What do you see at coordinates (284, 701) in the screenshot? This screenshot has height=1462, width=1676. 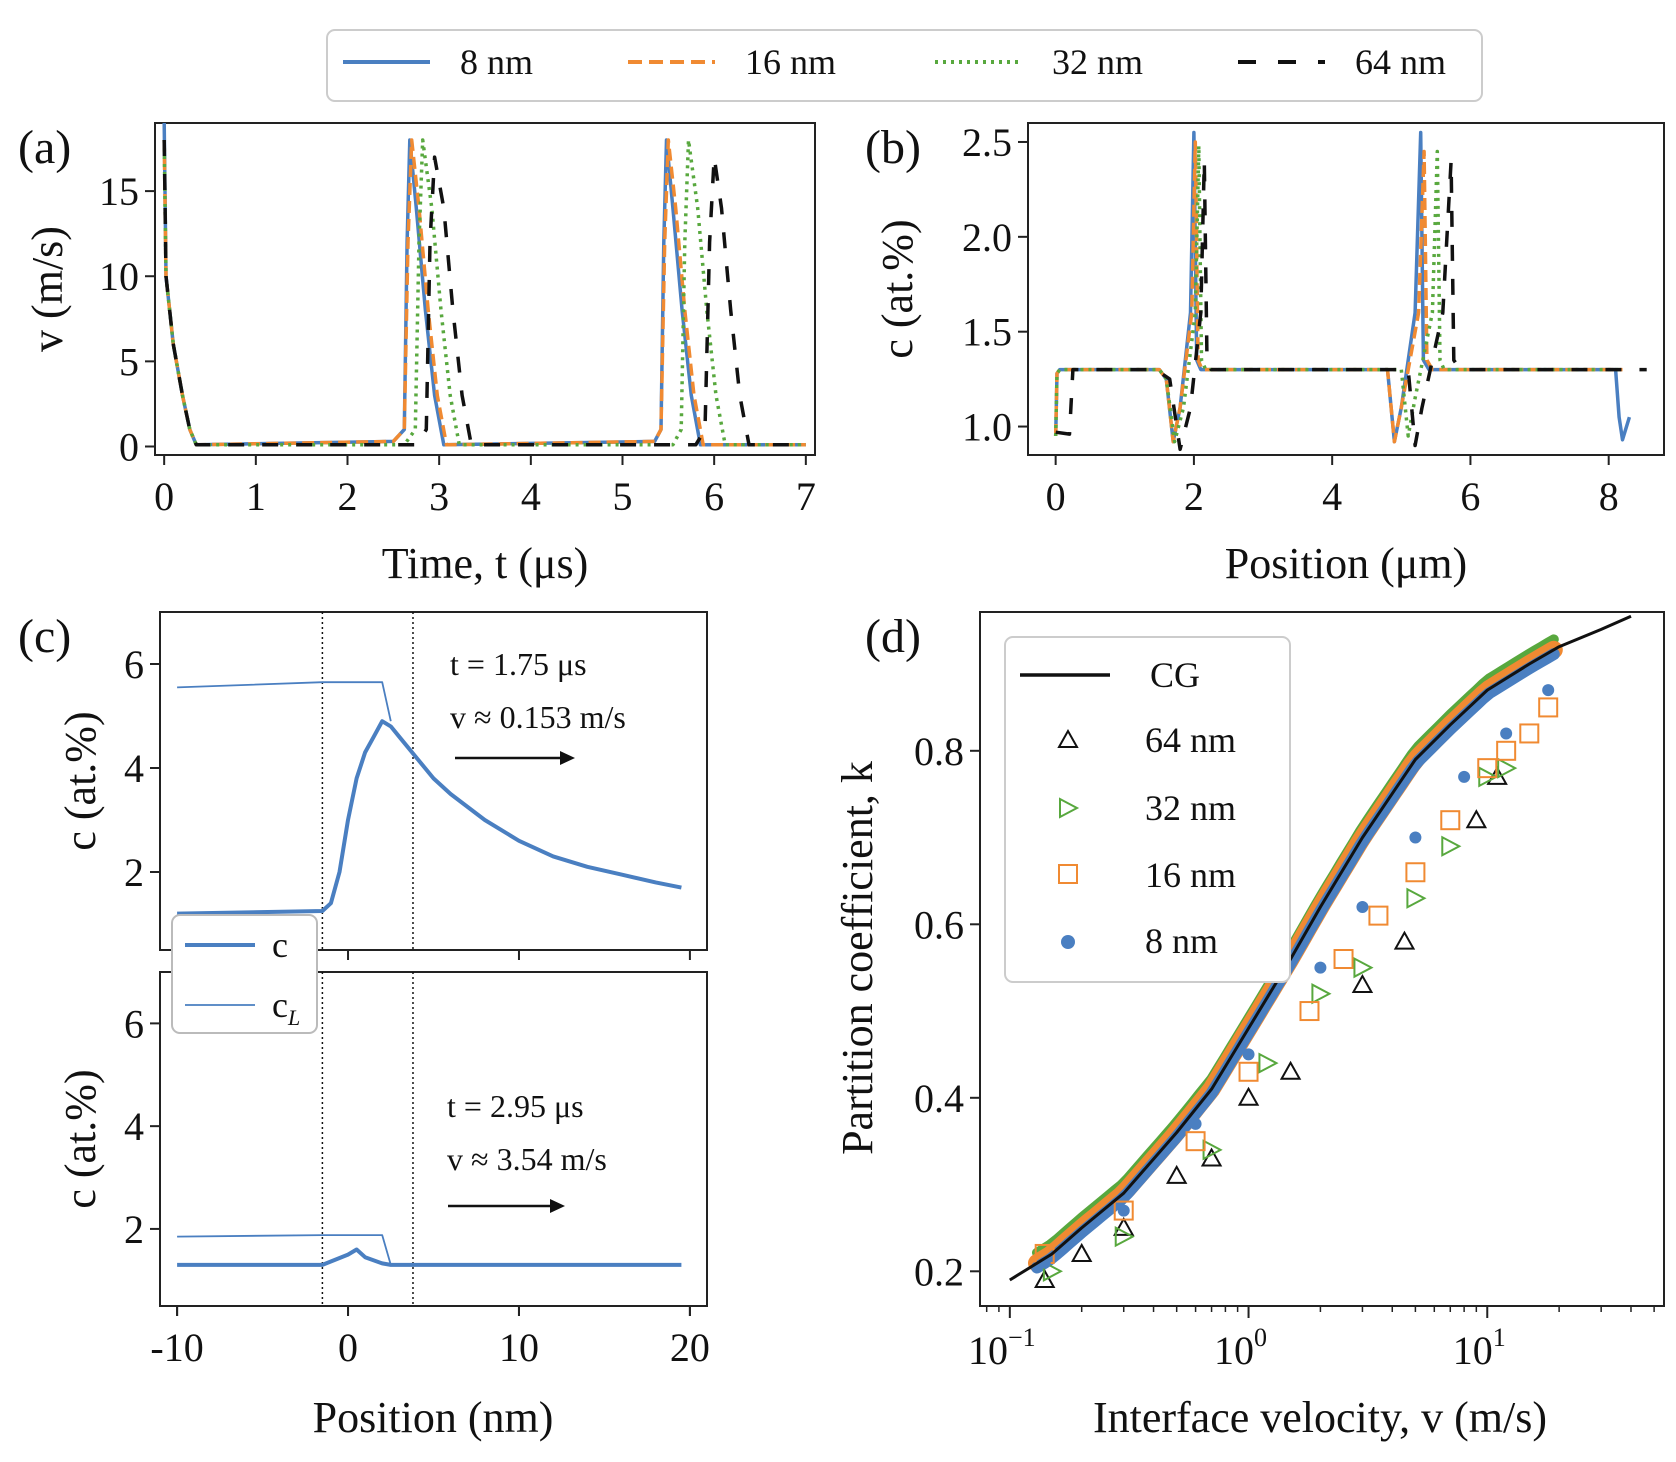 I see `series-line-c_L` at bounding box center [284, 701].